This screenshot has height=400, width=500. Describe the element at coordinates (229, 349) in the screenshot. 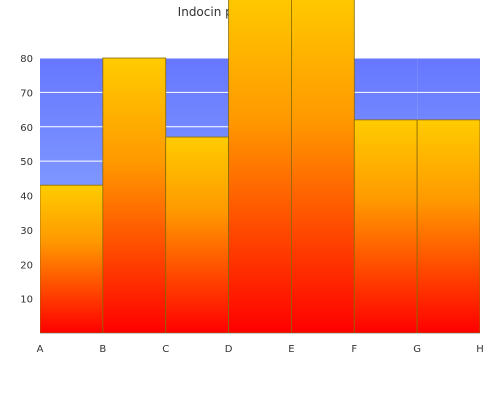

I see `x-tick-label: D` at that location.